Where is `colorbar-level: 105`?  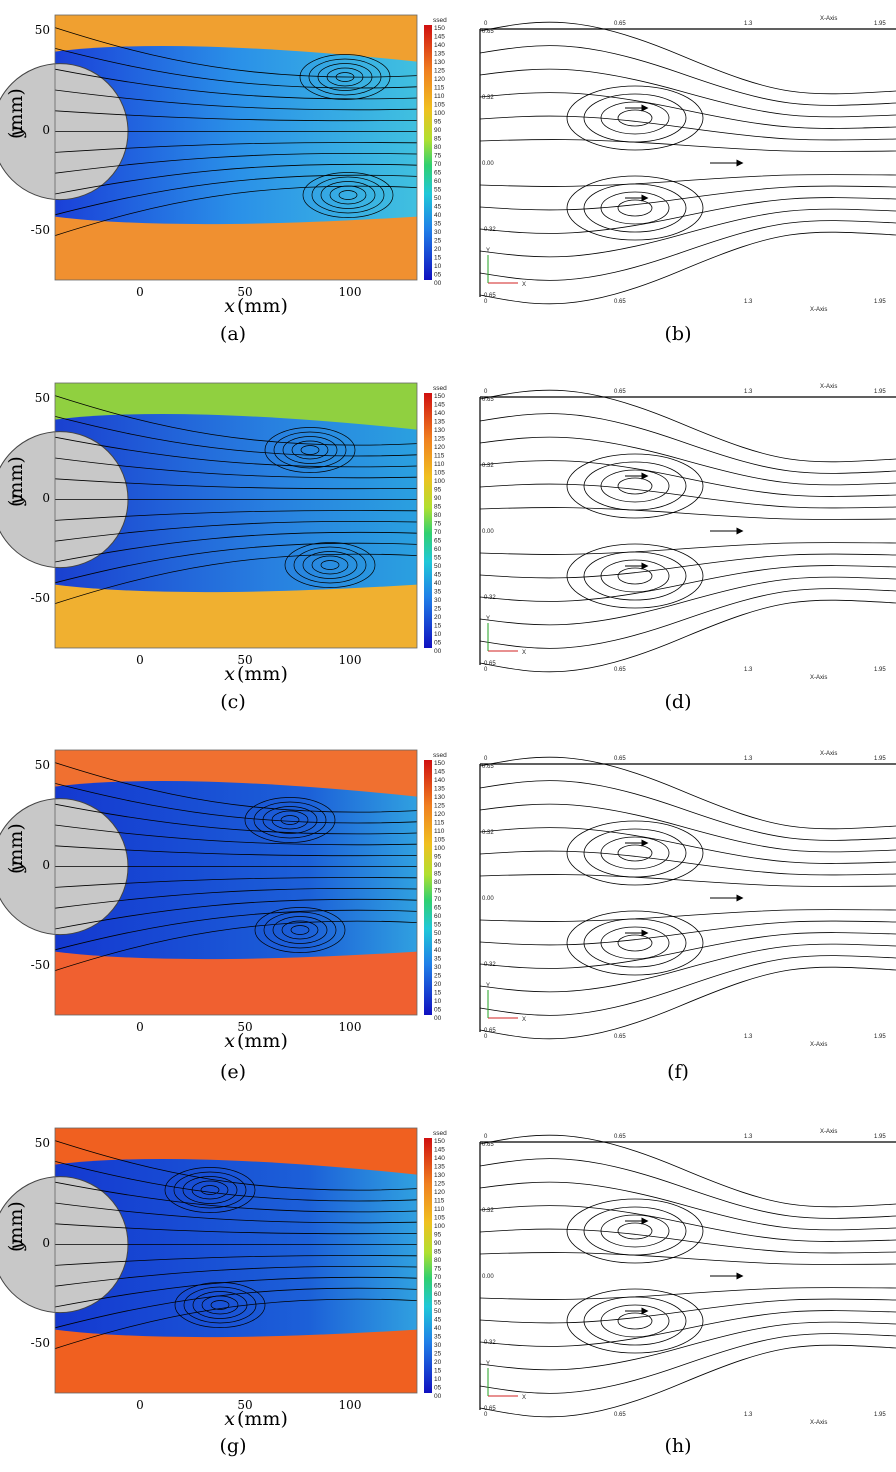
colorbar-level: 105 is located at coordinates (439, 1218).